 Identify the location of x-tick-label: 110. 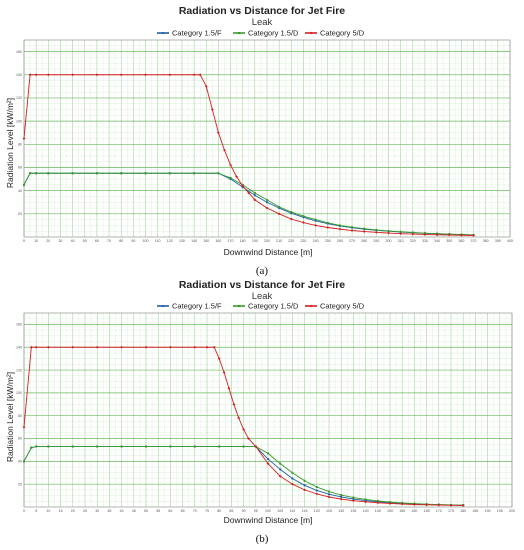
(293, 511).